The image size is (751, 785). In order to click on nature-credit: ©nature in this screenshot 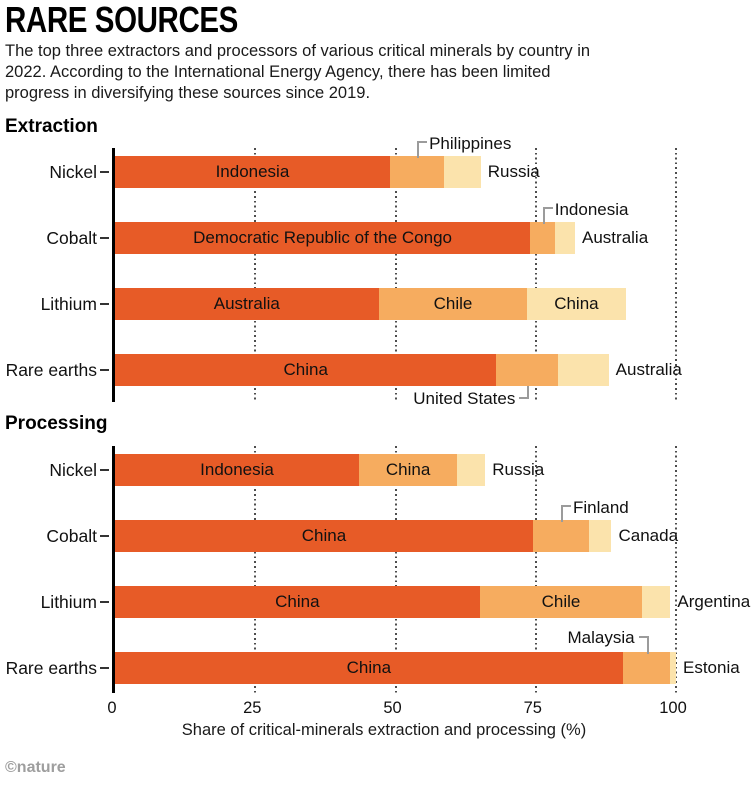, I will do `click(35, 767)`.